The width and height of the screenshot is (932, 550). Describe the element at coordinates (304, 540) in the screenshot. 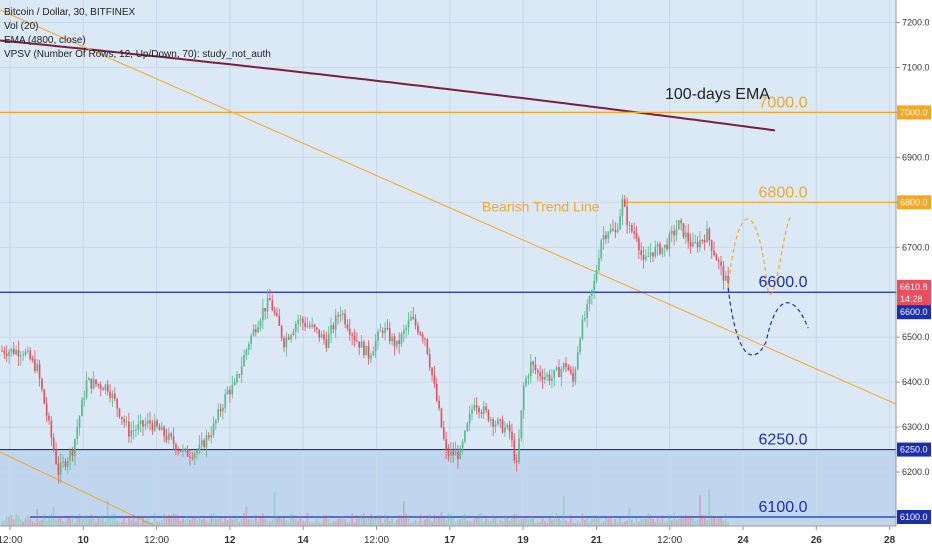

I see `time-tick-label: 14` at that location.